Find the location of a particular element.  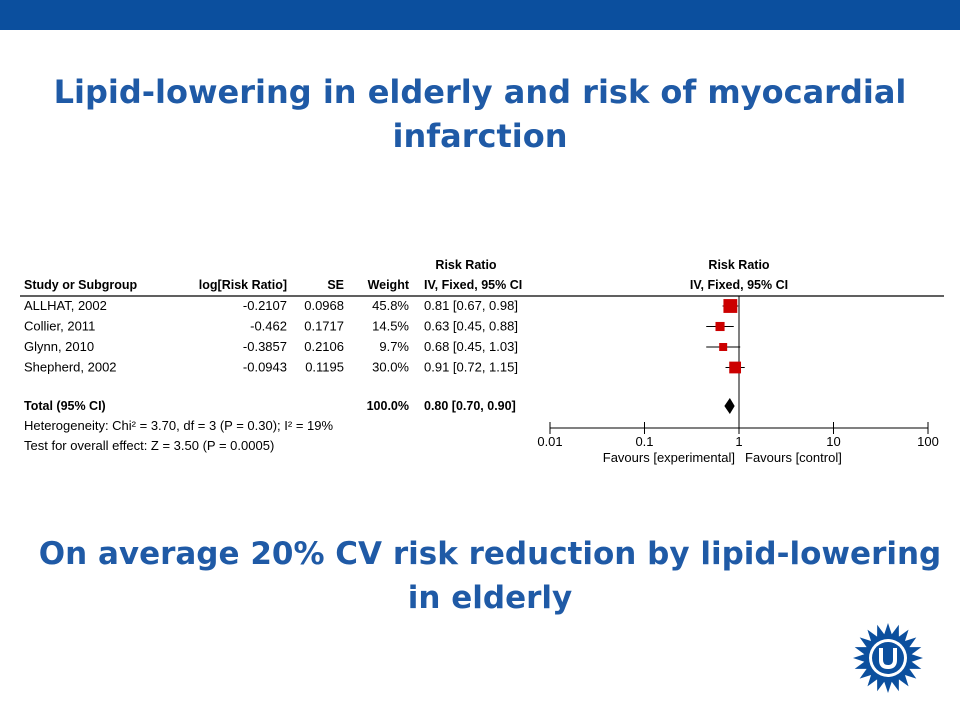

study-log-rr: -0.0943 is located at coordinates (265, 367).